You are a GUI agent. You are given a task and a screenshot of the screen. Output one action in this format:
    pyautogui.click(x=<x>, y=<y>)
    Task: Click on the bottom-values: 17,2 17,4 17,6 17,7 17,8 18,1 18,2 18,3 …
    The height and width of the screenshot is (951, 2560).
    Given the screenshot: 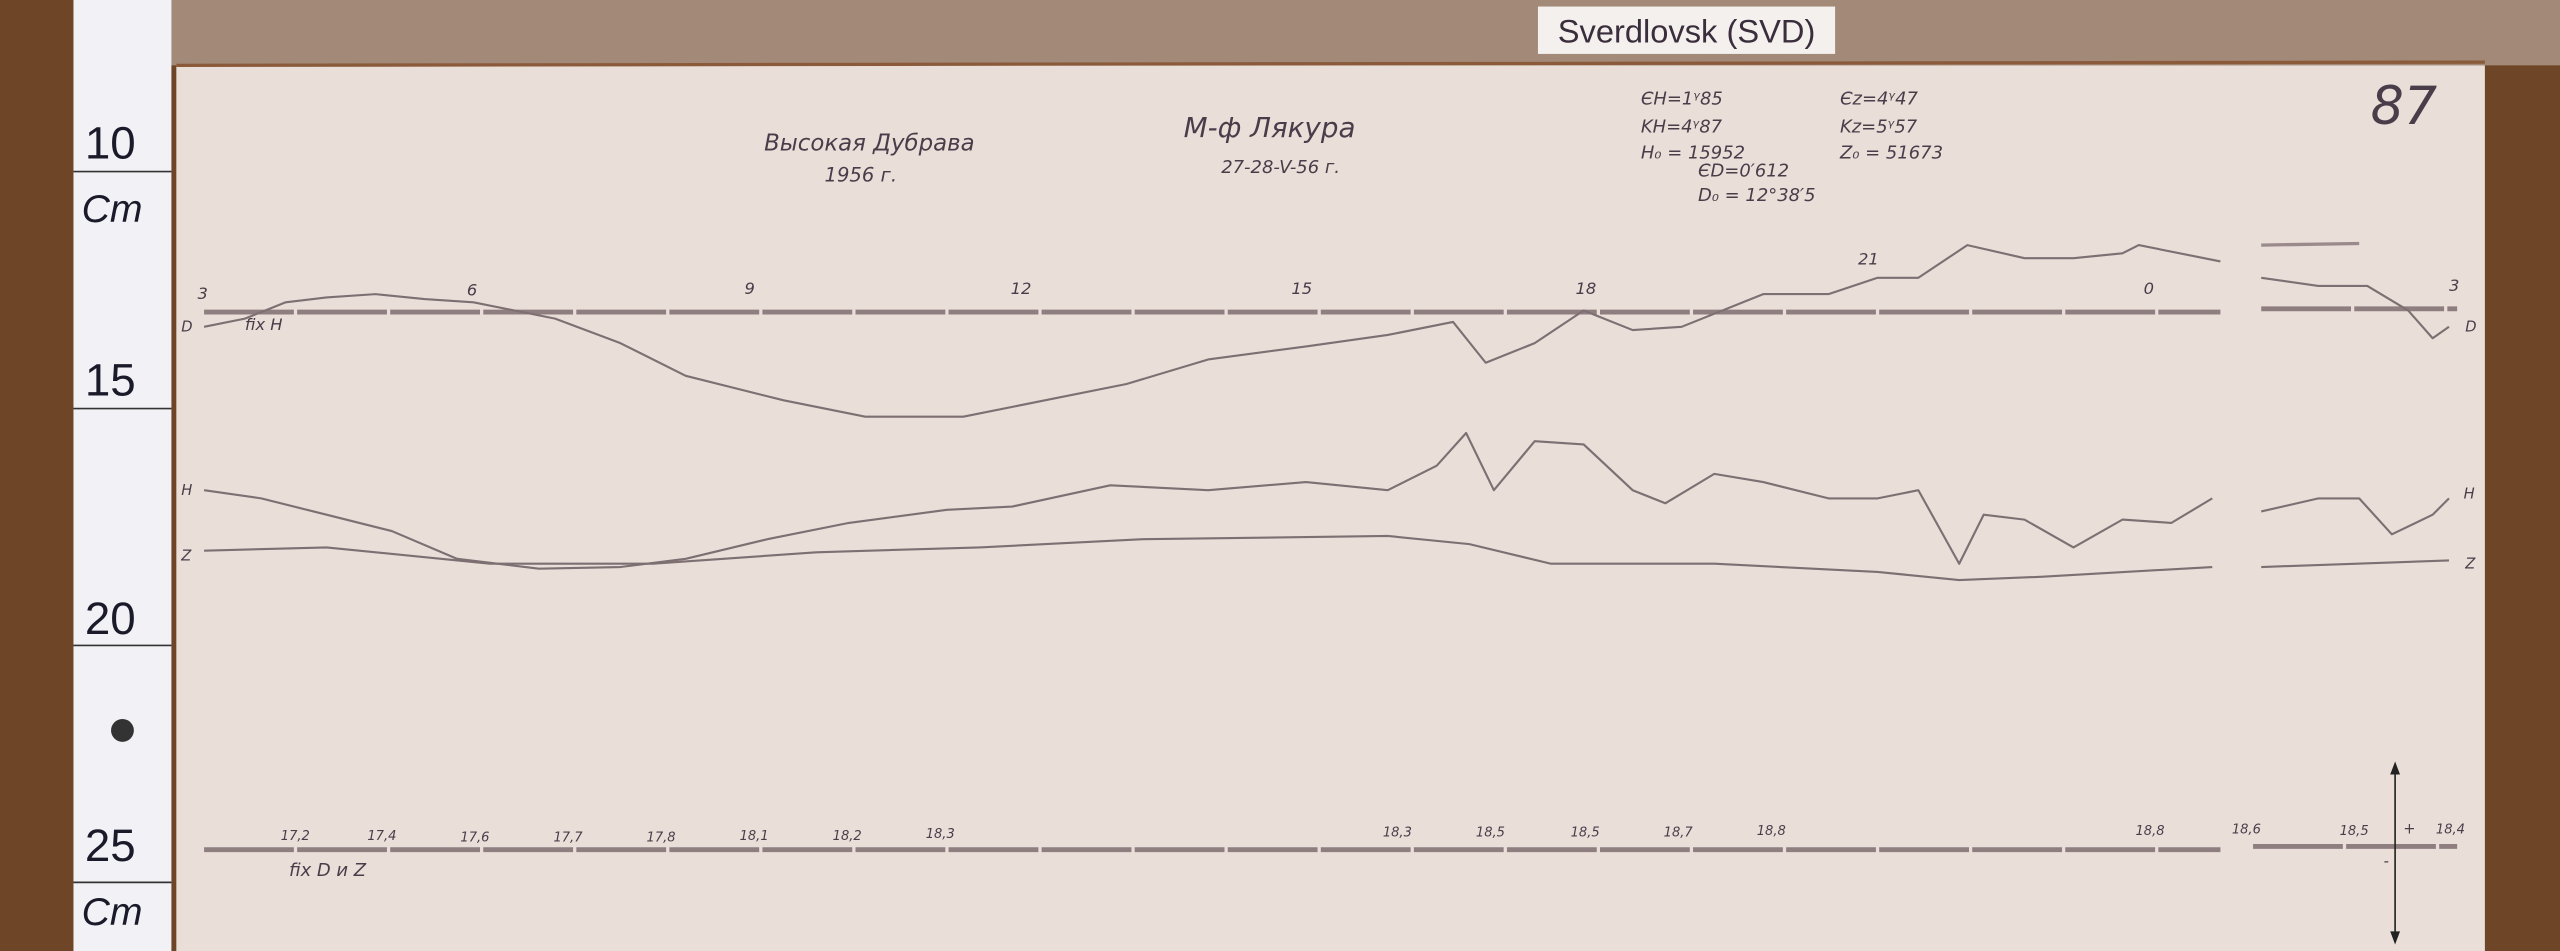 What is the action you would take?
    pyautogui.click(x=1373, y=833)
    